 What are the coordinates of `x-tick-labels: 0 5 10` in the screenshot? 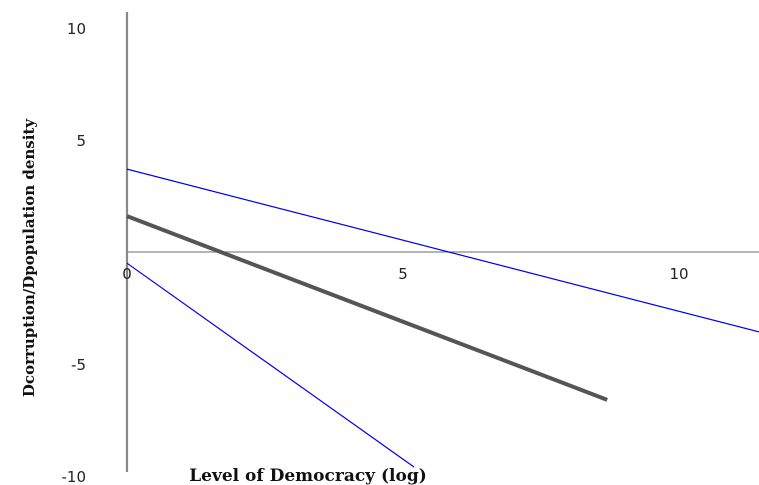 It's located at (405, 274).